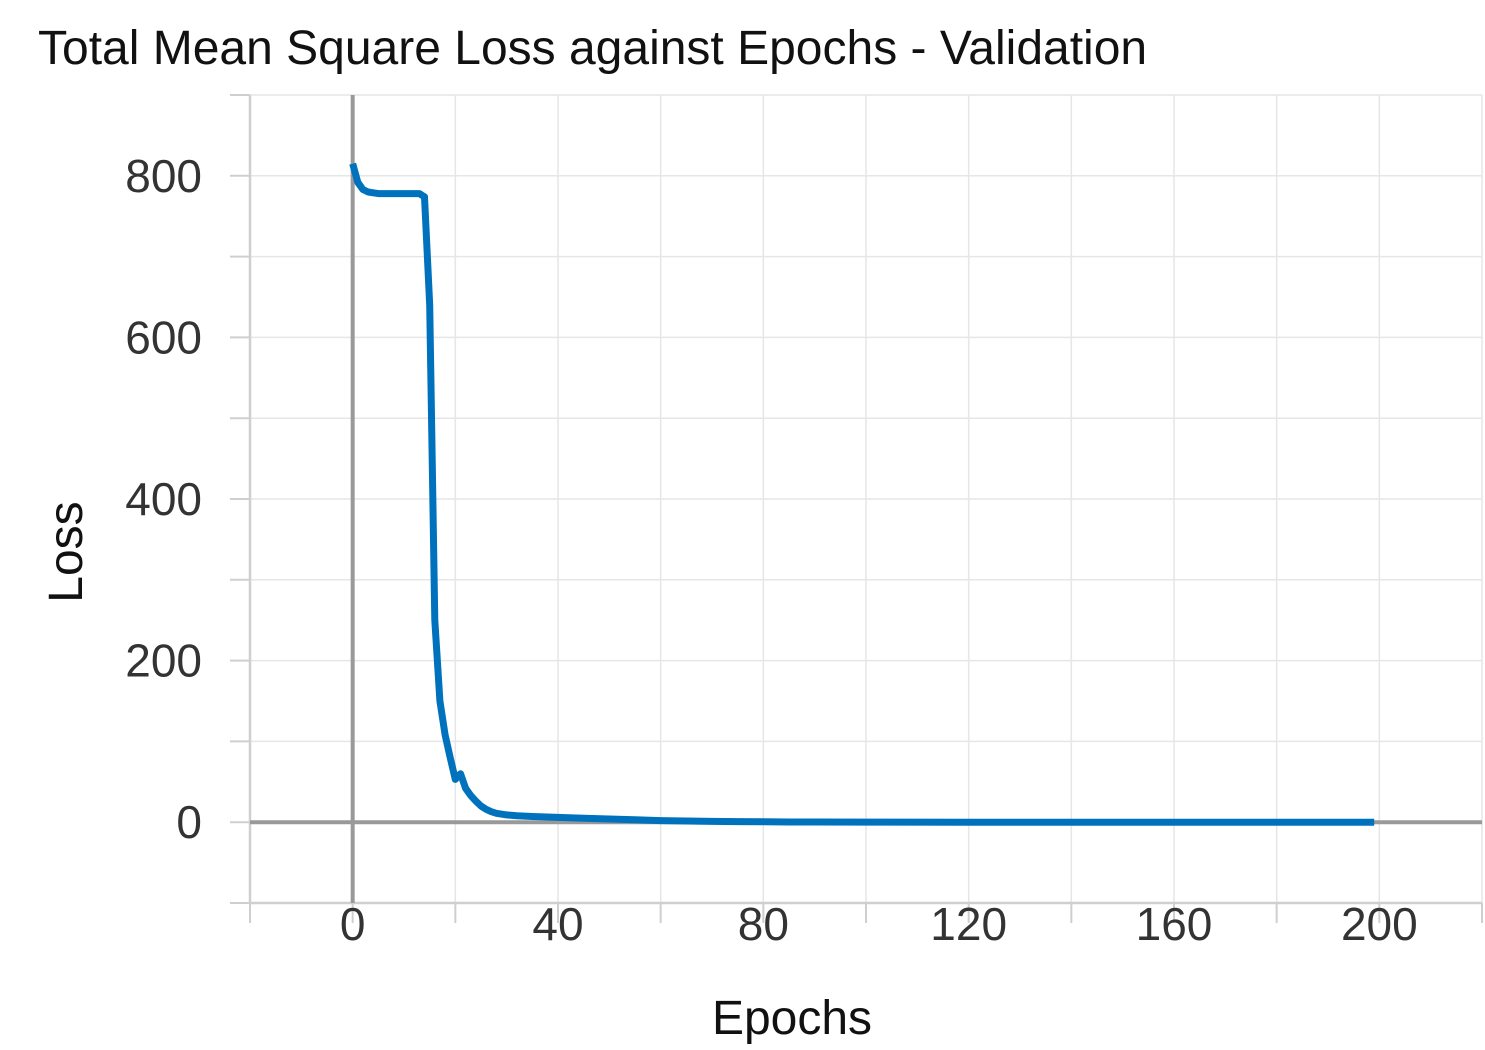 This screenshot has height=1050, width=1485. Describe the element at coordinates (163, 176) in the screenshot. I see `y-tick-label: 800` at that location.